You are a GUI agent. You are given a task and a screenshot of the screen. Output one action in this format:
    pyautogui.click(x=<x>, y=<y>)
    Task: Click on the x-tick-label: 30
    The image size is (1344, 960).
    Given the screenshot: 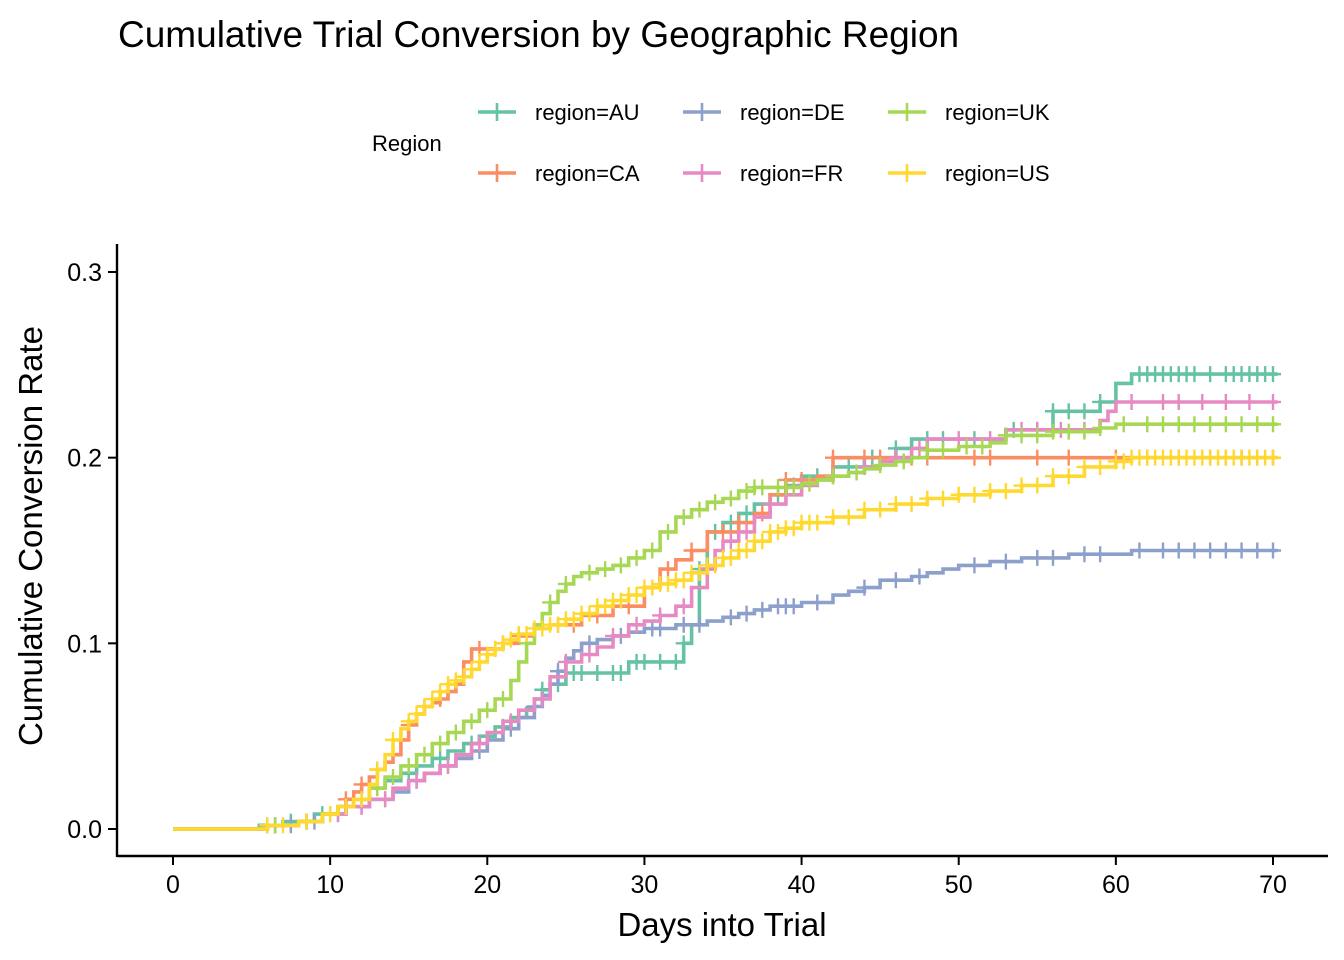 What is the action you would take?
    pyautogui.click(x=645, y=885)
    